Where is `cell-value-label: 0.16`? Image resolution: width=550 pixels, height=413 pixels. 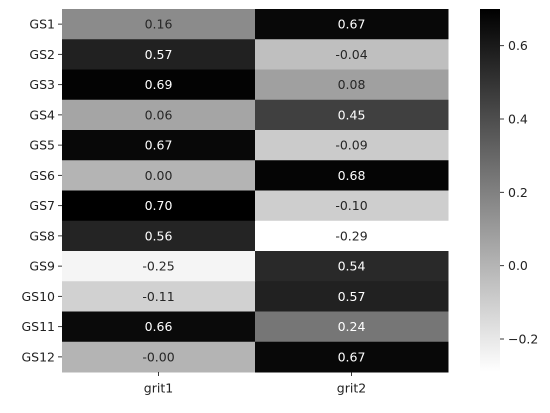
cell-value-label: 0.16 is located at coordinates (159, 24).